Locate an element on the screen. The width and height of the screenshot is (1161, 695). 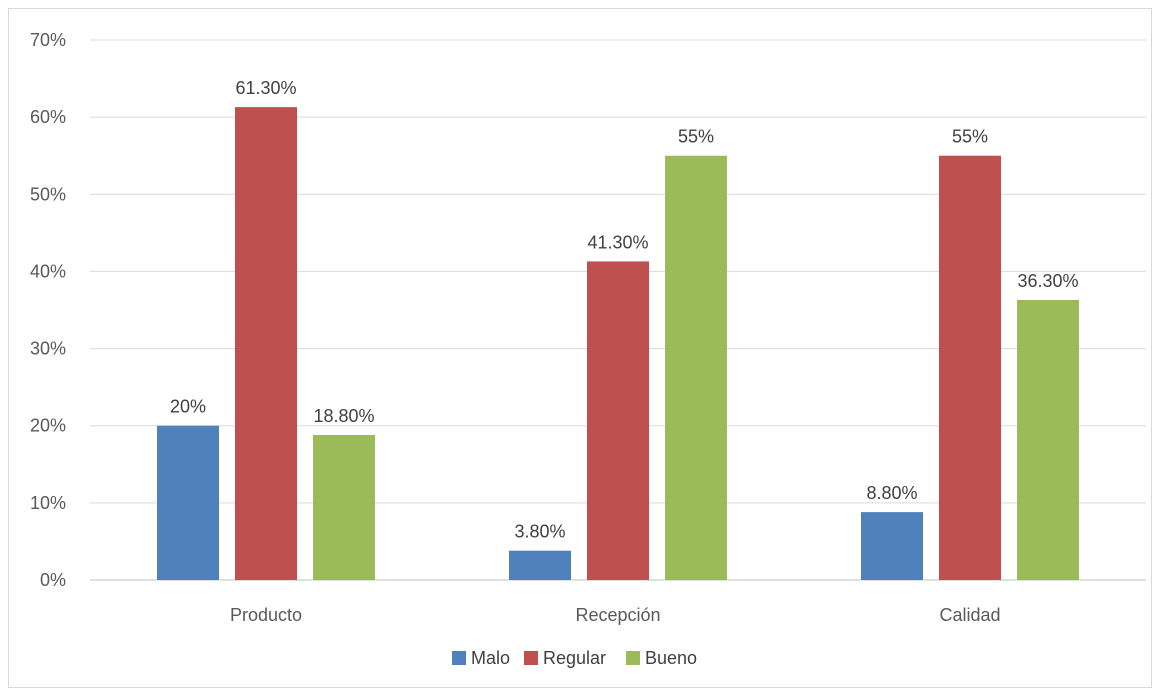
legend-label-regular: Regular is located at coordinates (574, 658).